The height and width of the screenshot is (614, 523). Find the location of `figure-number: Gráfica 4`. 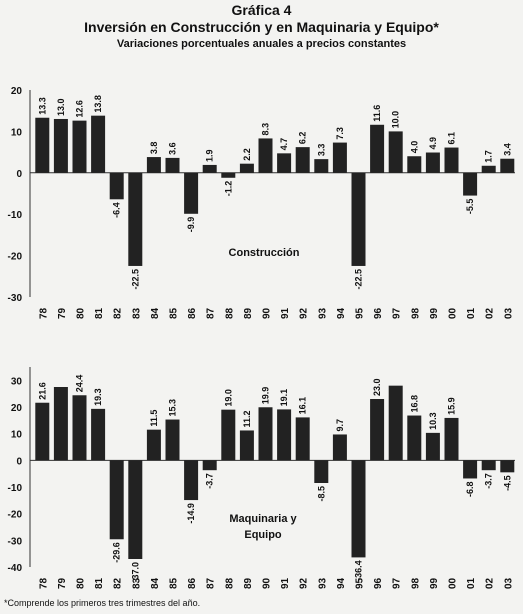

figure-number: Gráfica 4 is located at coordinates (261, 10).